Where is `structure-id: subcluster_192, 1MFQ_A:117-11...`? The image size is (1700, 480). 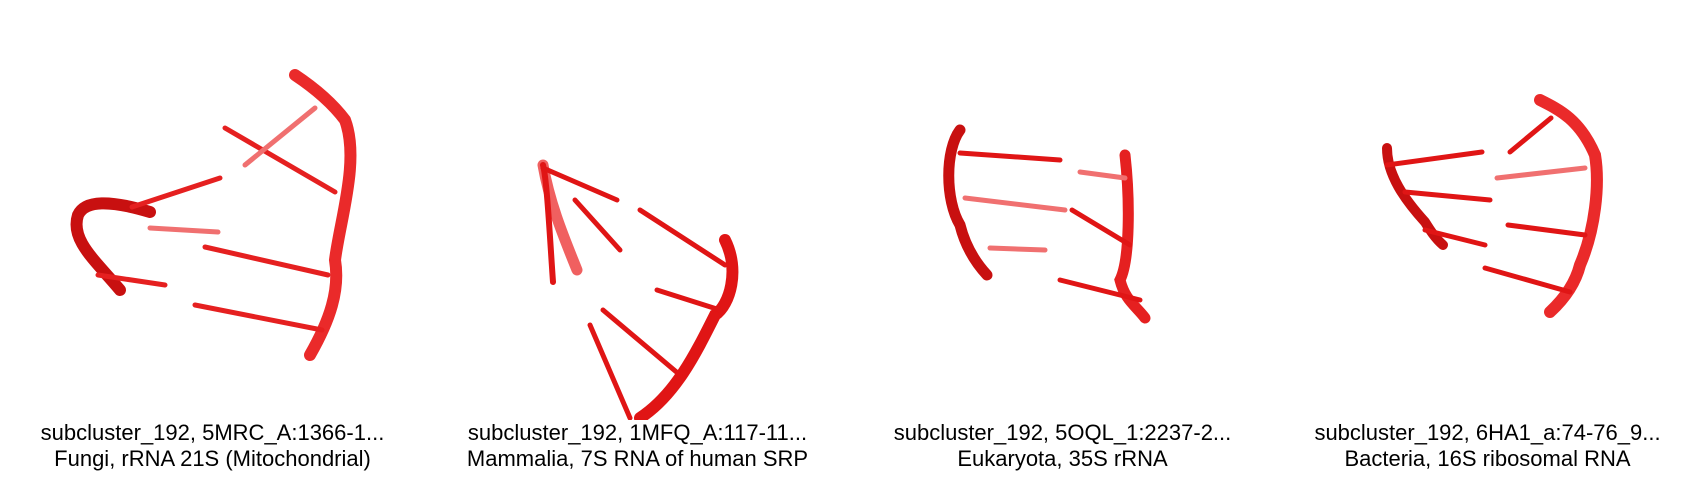 structure-id: subcluster_192, 1MFQ_A:117-11... is located at coordinates (637, 432).